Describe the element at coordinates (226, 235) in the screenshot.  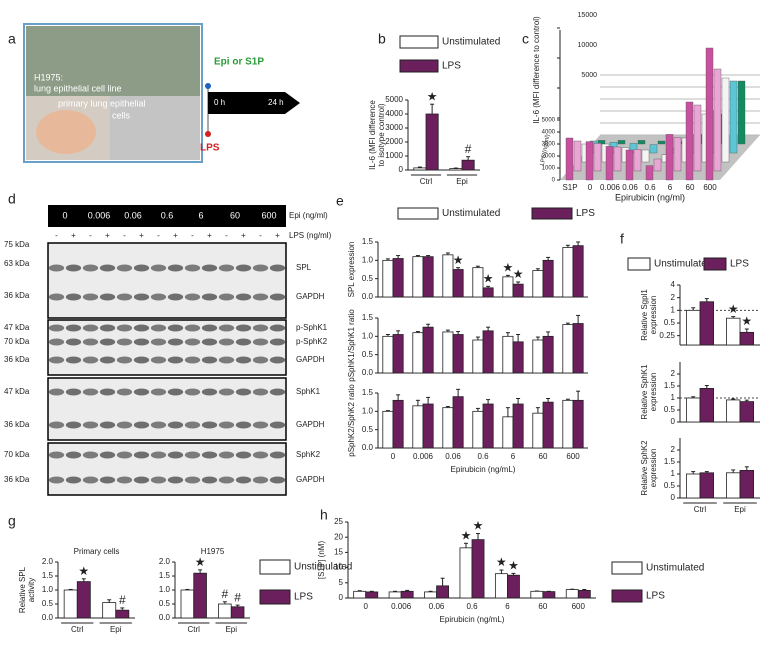
I see `lps-sign: -` at that location.